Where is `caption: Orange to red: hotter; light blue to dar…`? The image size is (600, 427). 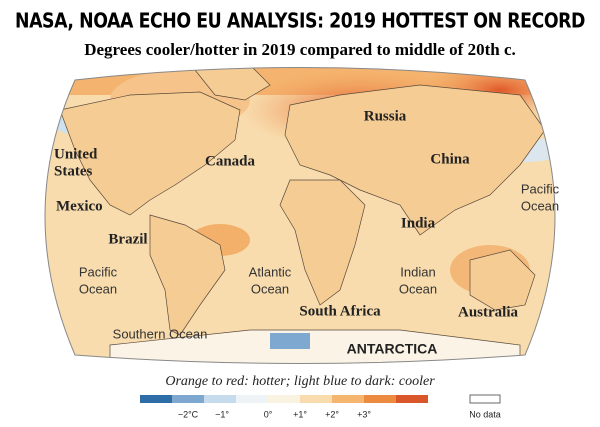 caption: Orange to red: hotter; light blue to dar… is located at coordinates (300, 381).